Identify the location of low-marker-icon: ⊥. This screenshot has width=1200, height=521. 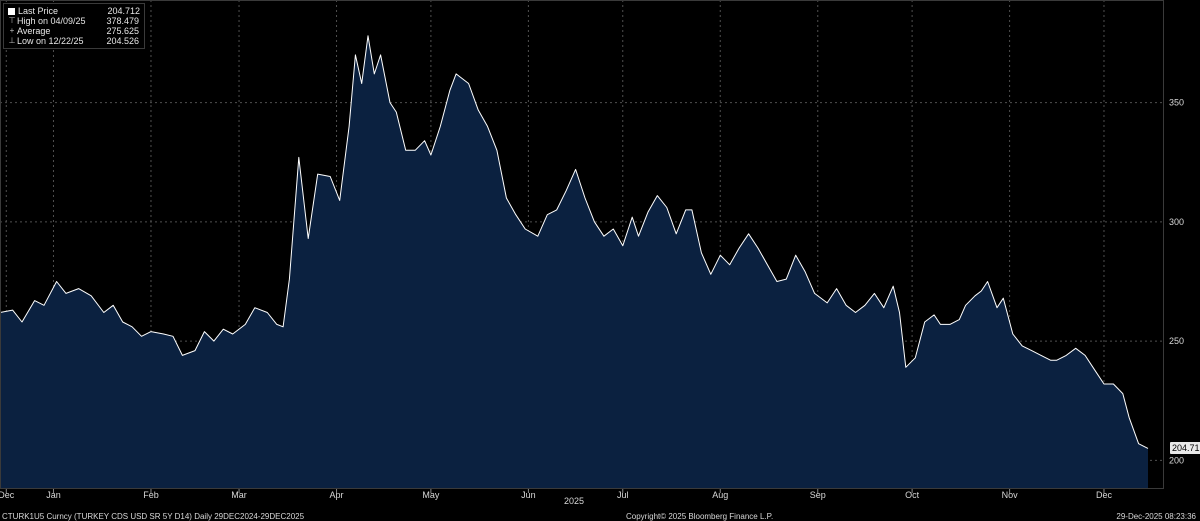
(12, 40).